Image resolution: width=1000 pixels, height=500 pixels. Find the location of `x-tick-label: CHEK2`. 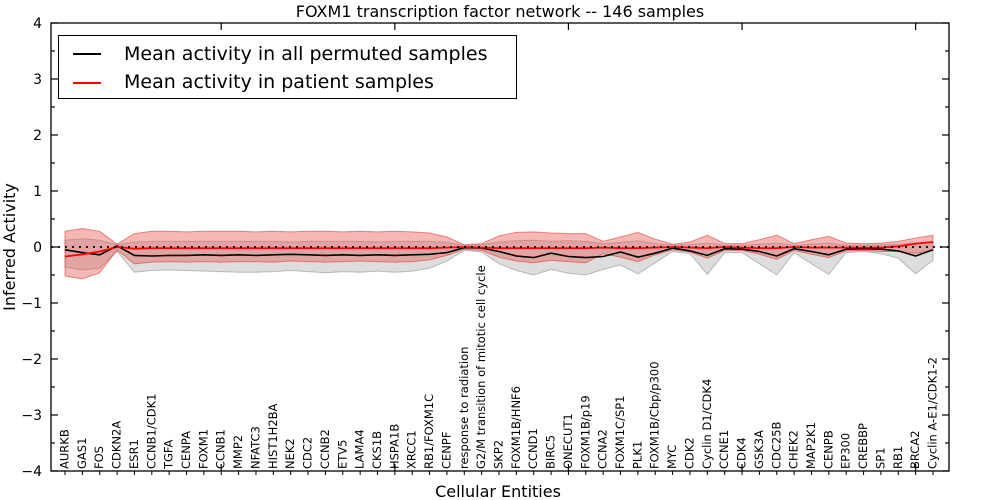

x-tick-label: CHEK2 is located at coordinates (794, 449).